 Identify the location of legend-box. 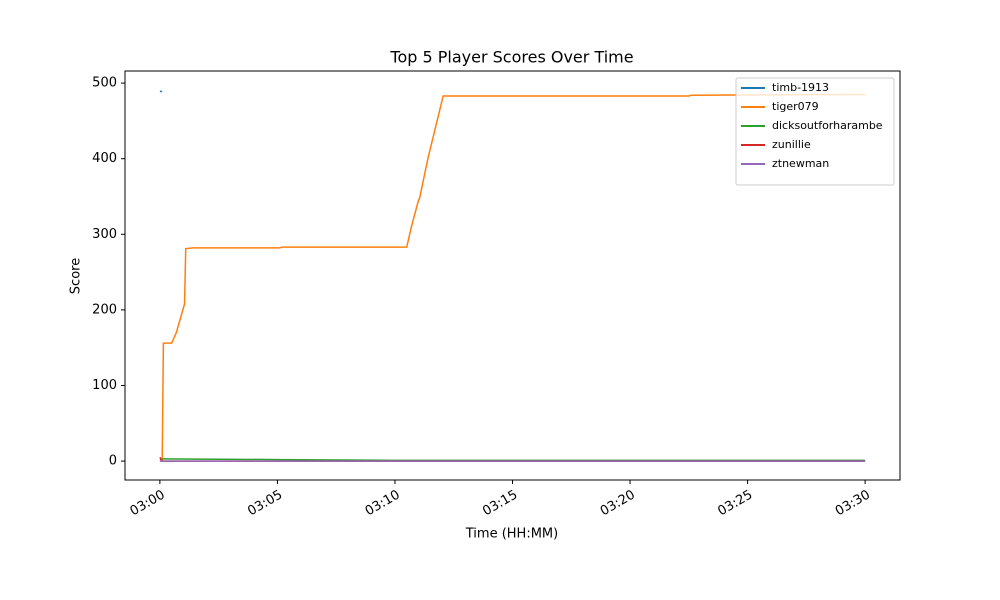
(815, 131).